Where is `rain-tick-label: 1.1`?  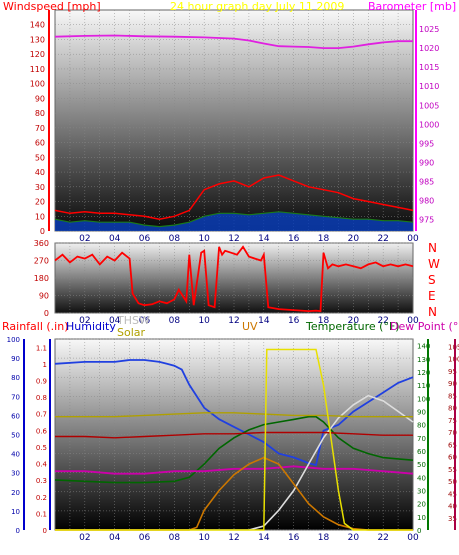 rain-tick-label: 1.1 is located at coordinates (41, 348).